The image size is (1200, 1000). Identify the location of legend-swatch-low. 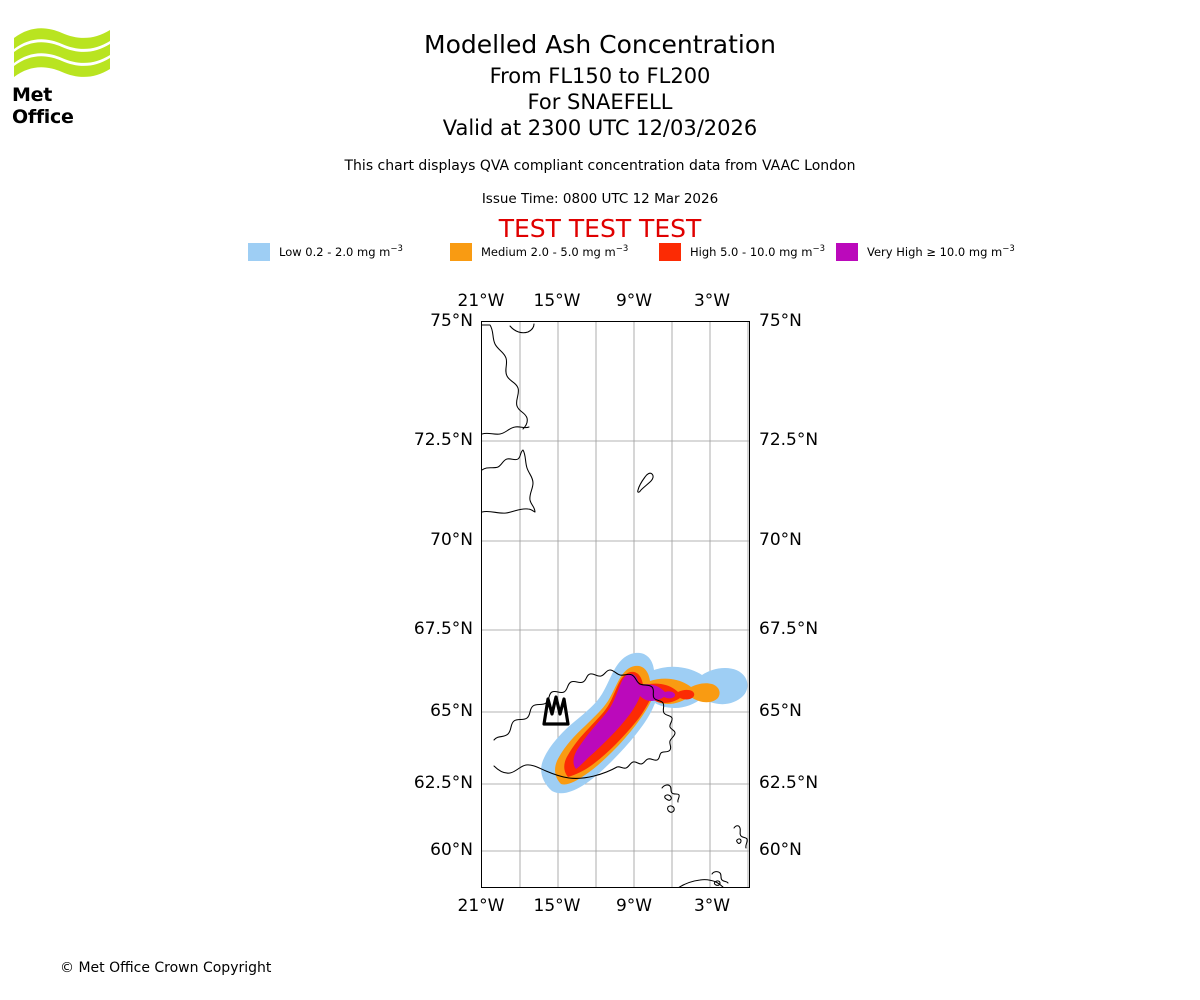
(259, 252).